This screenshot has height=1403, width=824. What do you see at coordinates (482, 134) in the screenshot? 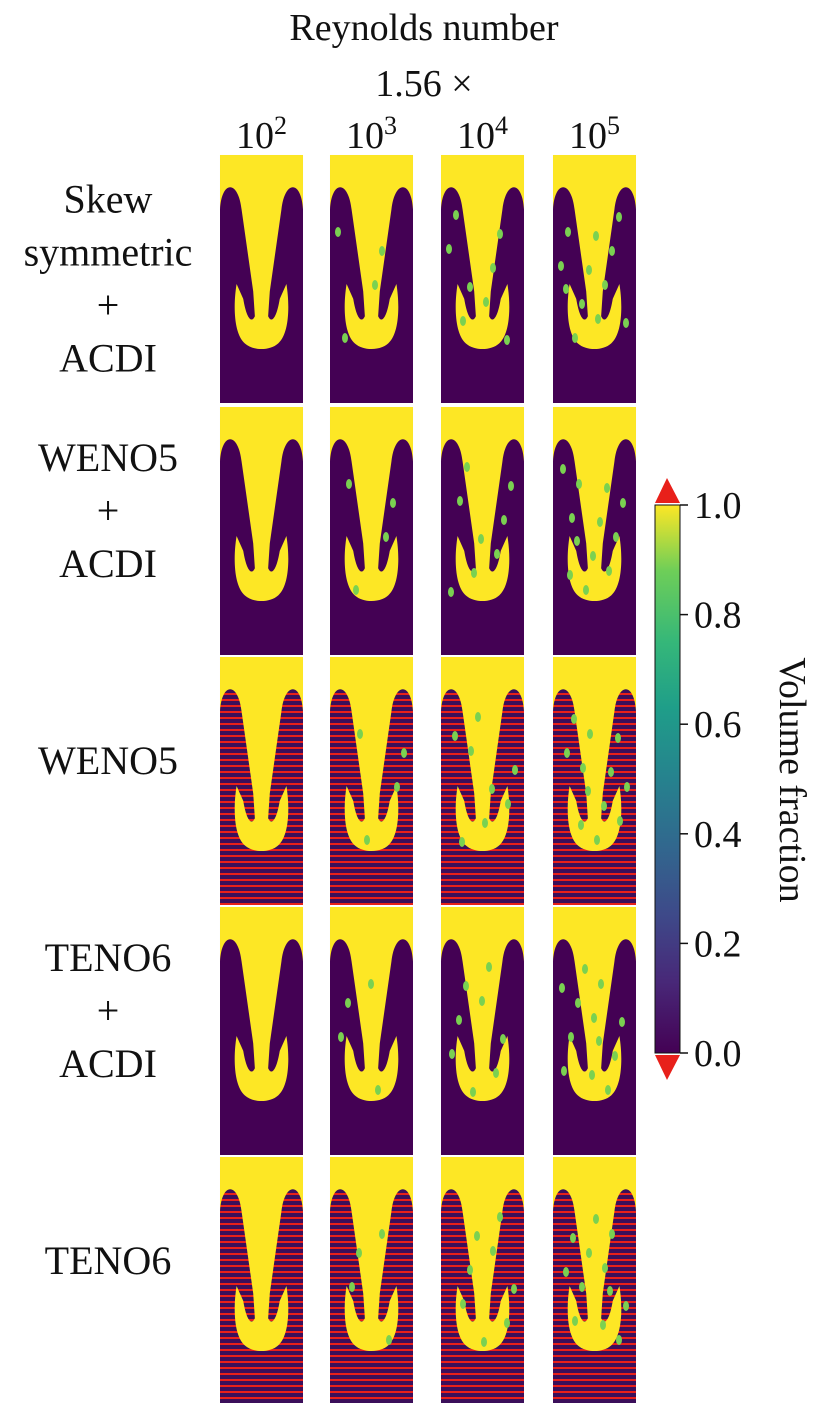
I see `column-label: 104` at bounding box center [482, 134].